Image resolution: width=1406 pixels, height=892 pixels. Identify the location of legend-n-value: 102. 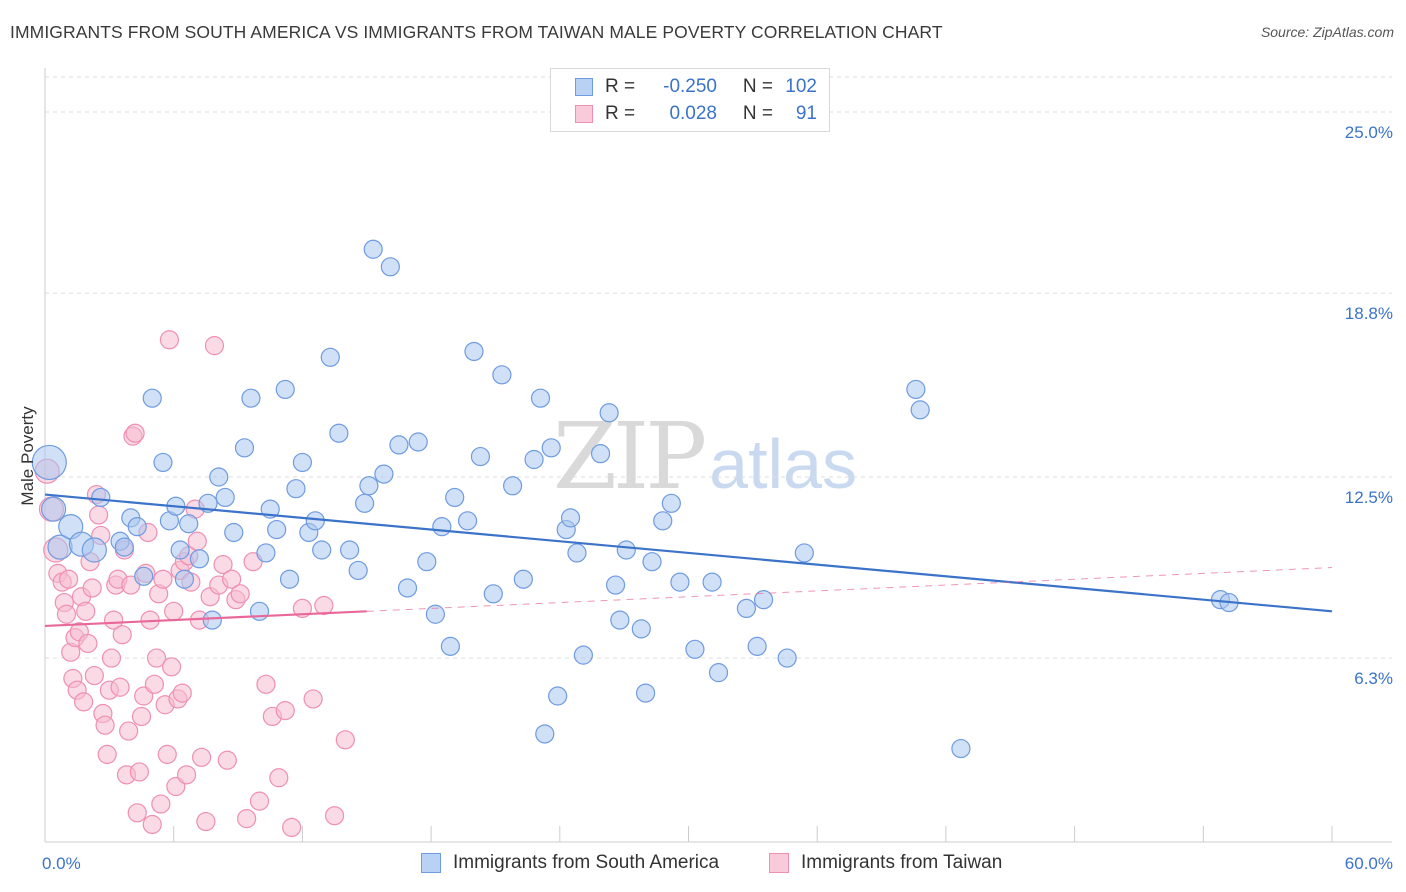
(801, 86).